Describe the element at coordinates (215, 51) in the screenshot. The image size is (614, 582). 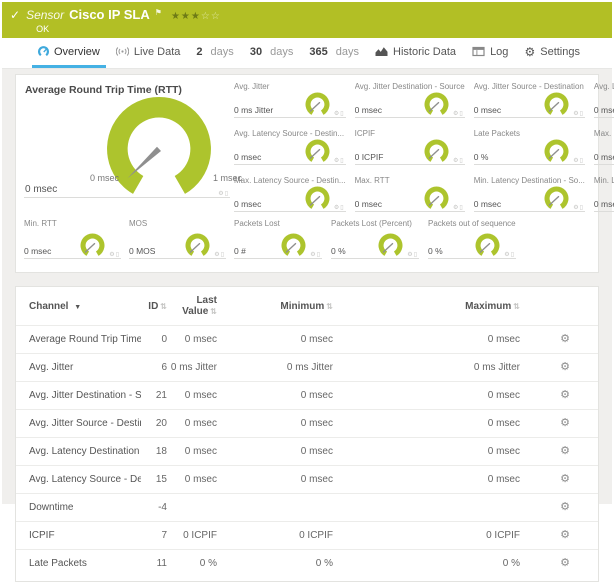
I see `tab-2-days: 2 days` at that location.